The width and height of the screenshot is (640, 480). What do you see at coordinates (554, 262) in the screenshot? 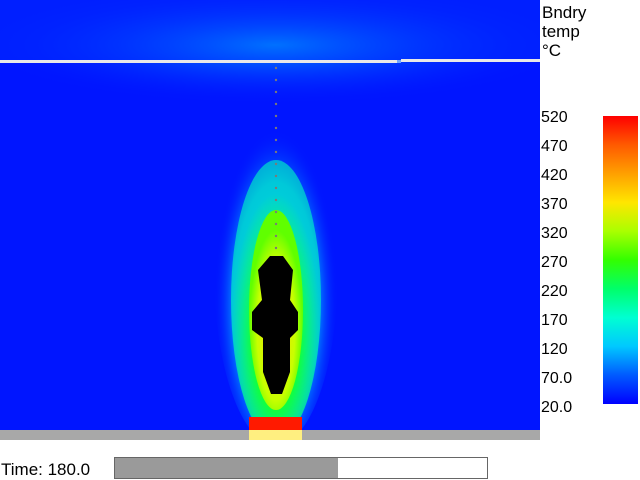
I see `legend-tick: 270` at bounding box center [554, 262].